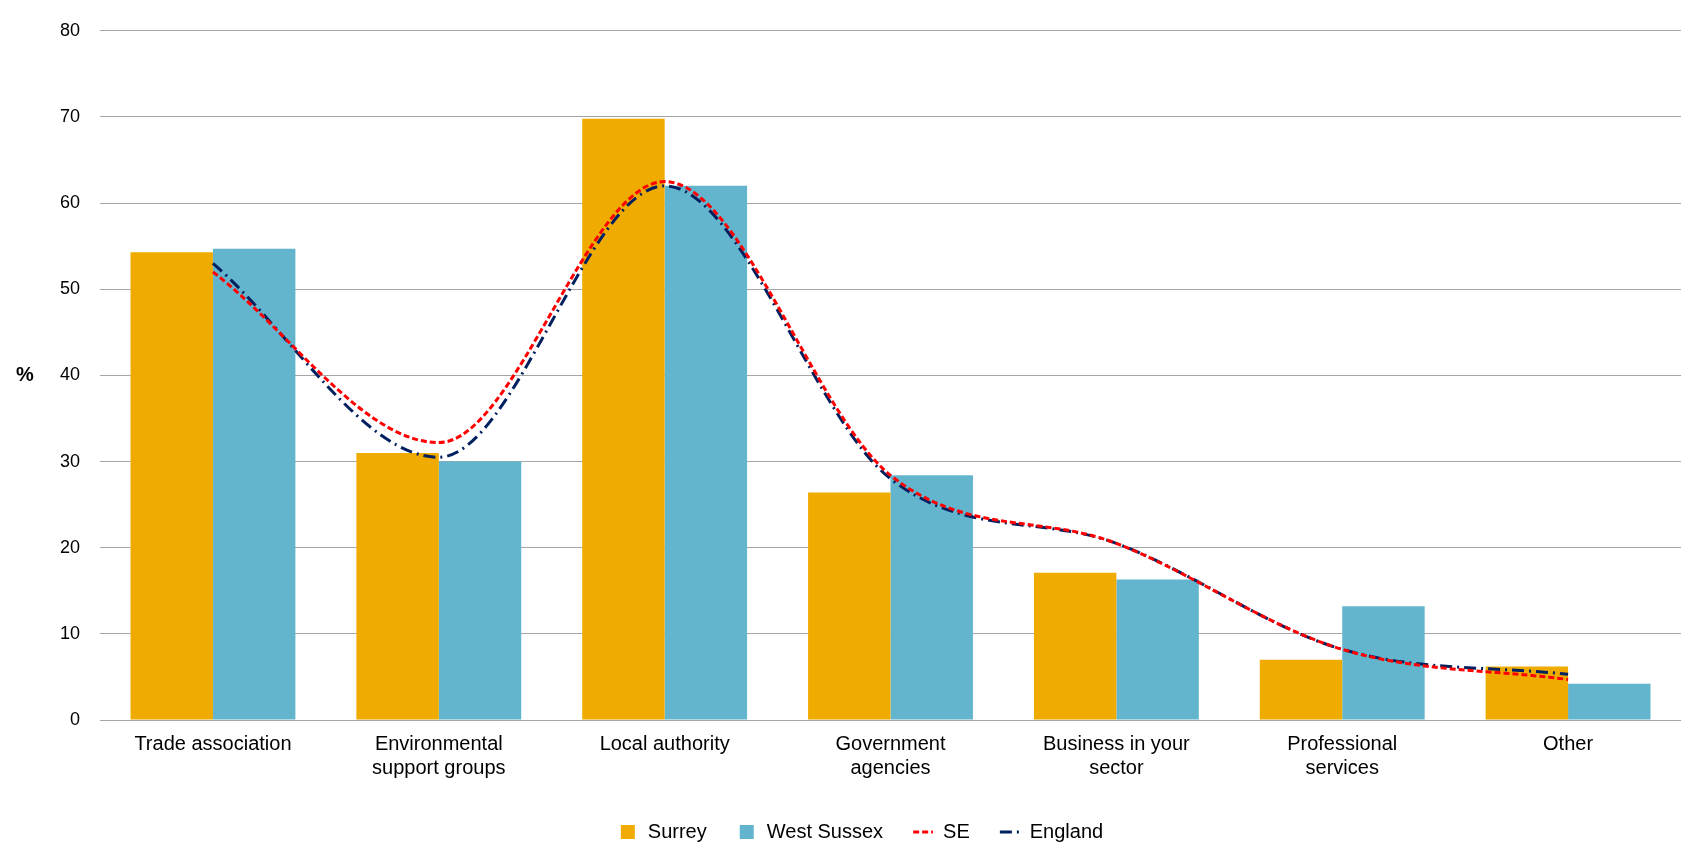  What do you see at coordinates (70, 374) in the screenshot?
I see `y-tick-label: 40` at bounding box center [70, 374].